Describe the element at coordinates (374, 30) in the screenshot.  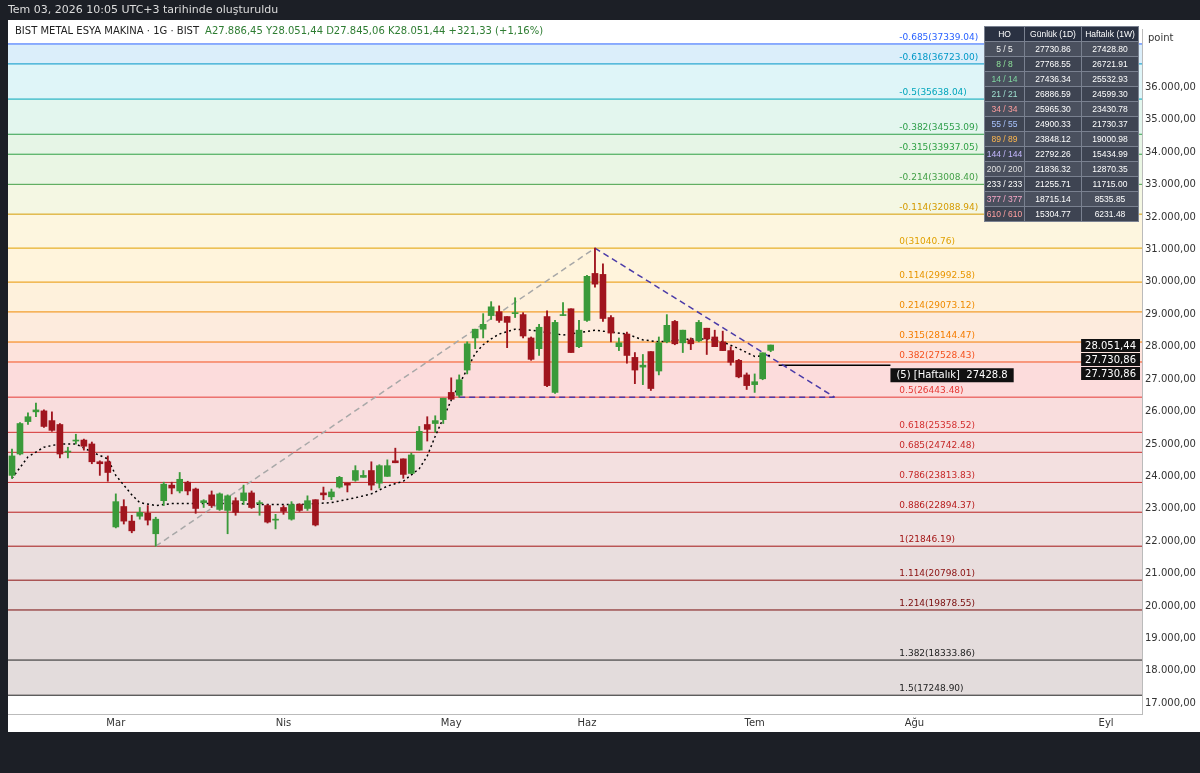
I see `chart-subtitle: A27.886,45 Y28.051,44 D27.845,06 K28.051,44 +321,33 (+1,16%)` at that location.